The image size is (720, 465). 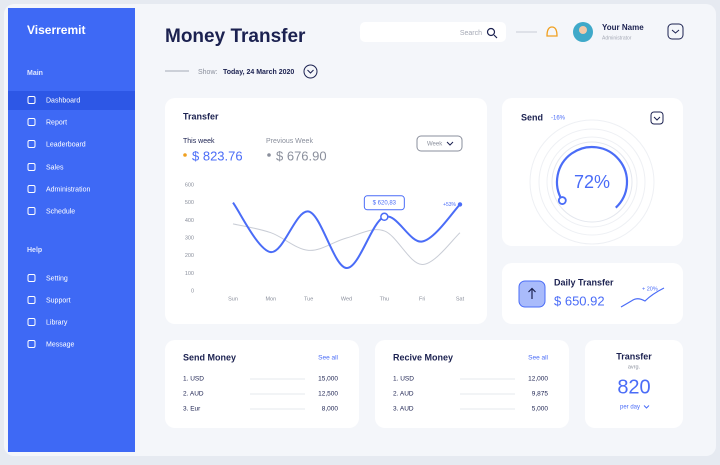 What do you see at coordinates (189, 185) in the screenshot?
I see `y-tick-label: 600` at bounding box center [189, 185].